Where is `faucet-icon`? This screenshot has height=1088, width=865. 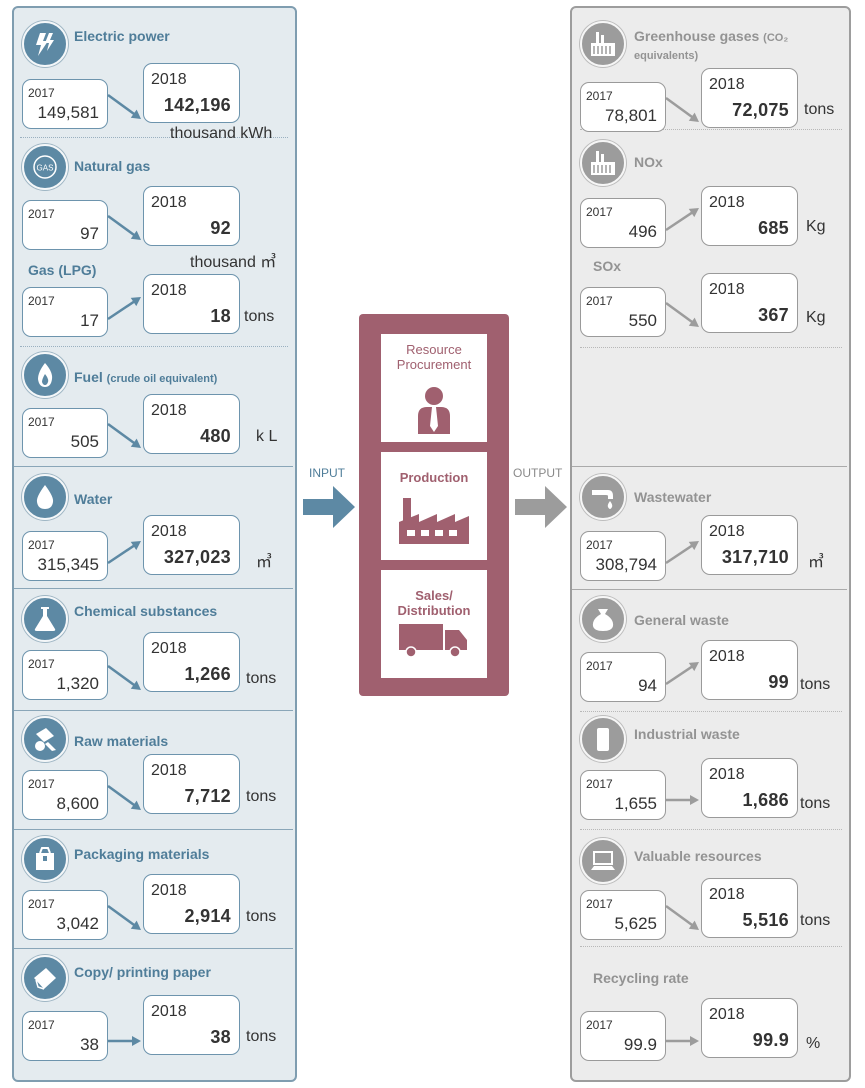
faucet-icon is located at coordinates (603, 497).